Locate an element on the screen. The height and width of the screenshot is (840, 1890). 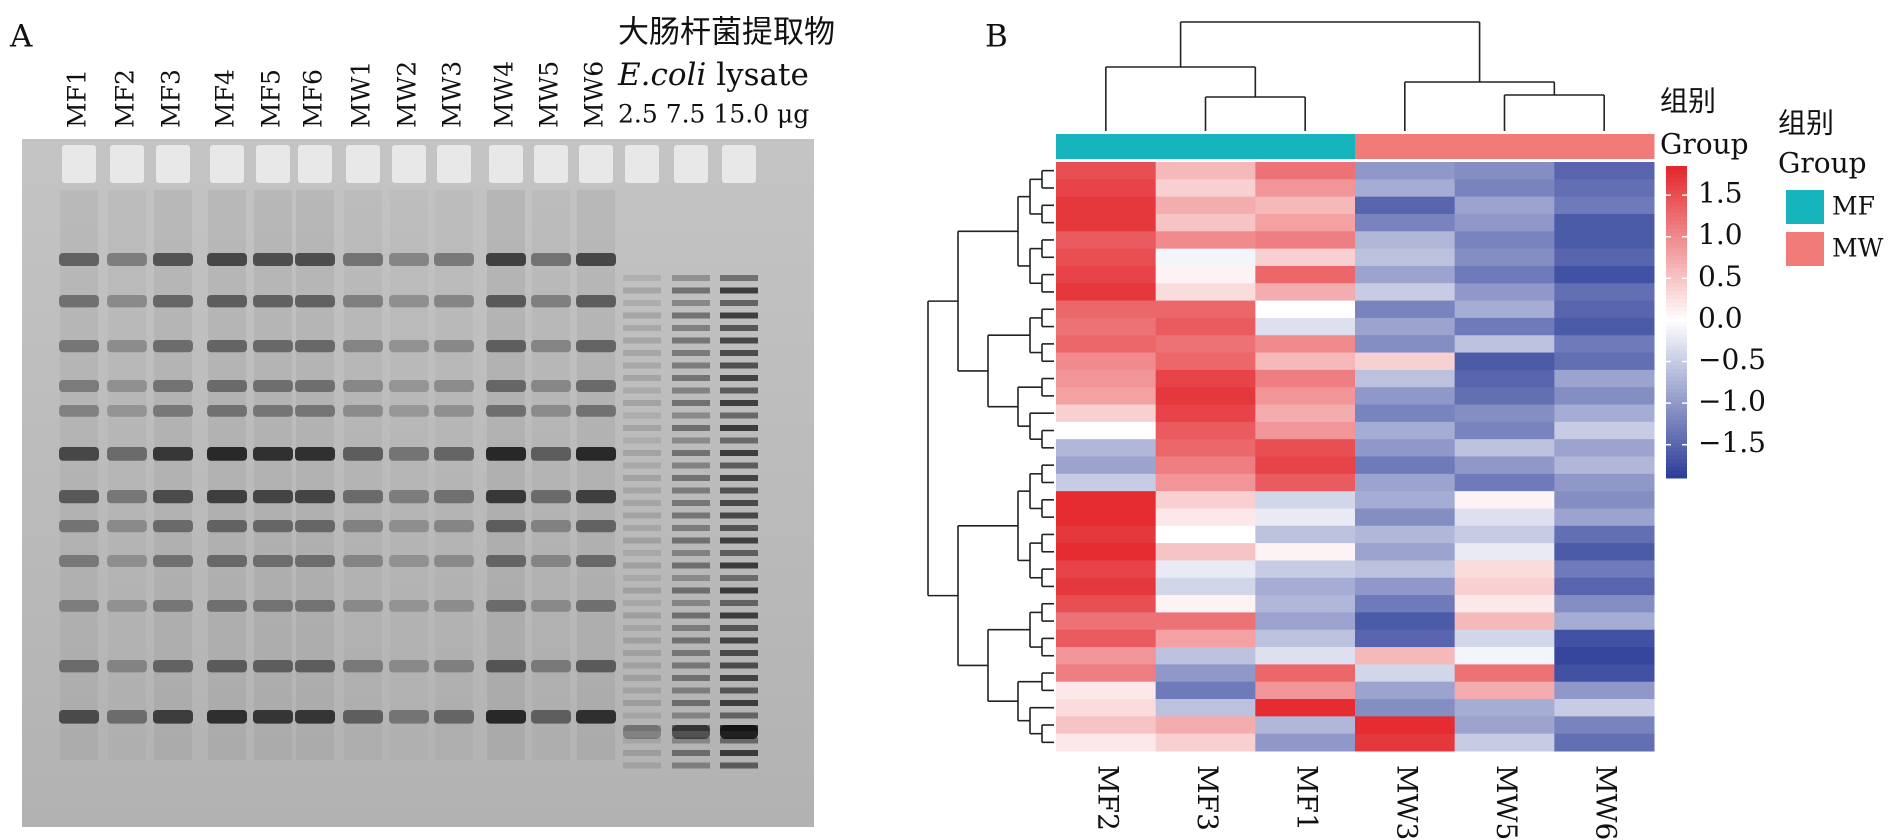
lysate-title: 大肠杆菌提取物 is located at coordinates (726, 33).